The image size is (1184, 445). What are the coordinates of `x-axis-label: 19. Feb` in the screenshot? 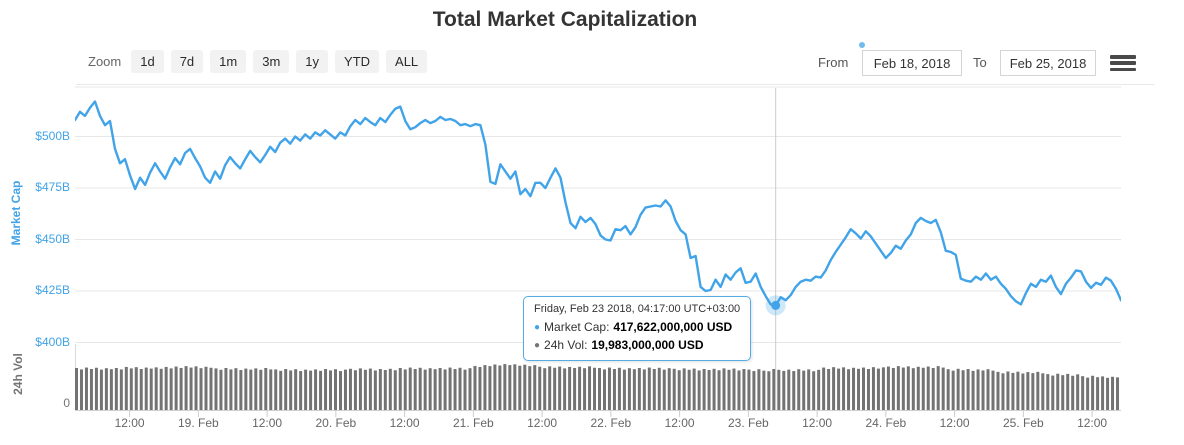 It's located at (198, 423).